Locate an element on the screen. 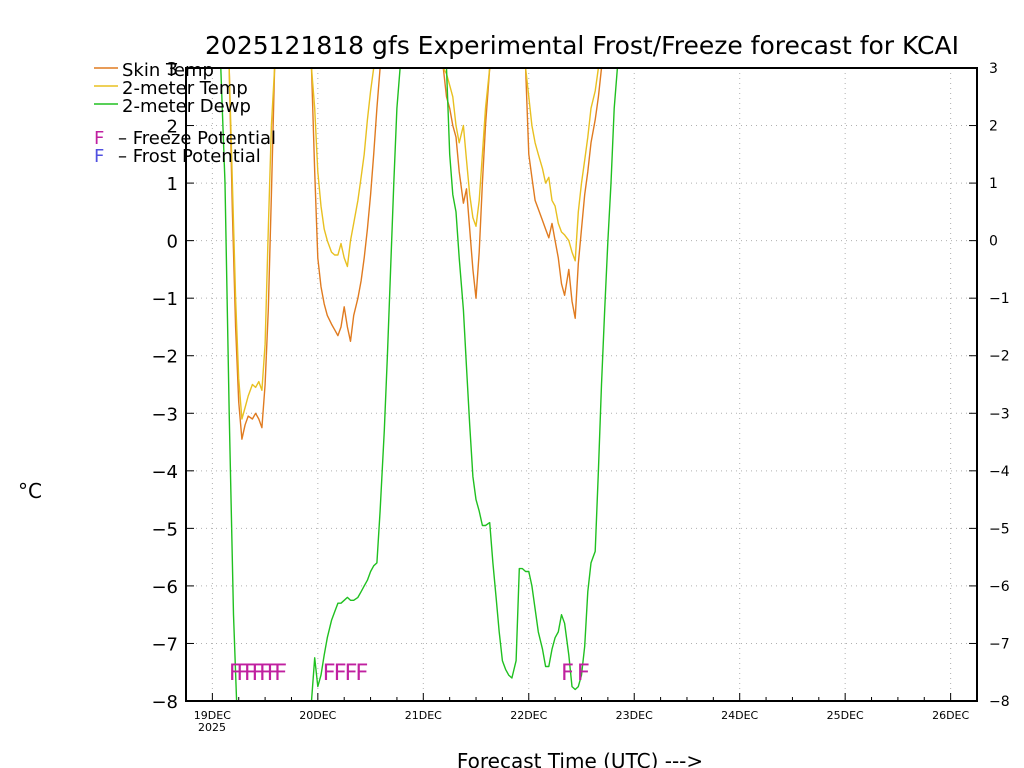 This screenshot has height=768, width=1024. x-tick-label: 26DEC is located at coordinates (950, 715).